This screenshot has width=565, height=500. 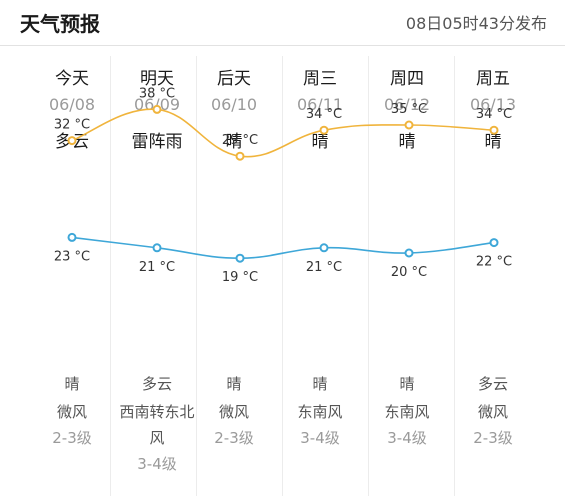 What do you see at coordinates (60, 24) in the screenshot?
I see `page-title: 天气预报` at bounding box center [60, 24].